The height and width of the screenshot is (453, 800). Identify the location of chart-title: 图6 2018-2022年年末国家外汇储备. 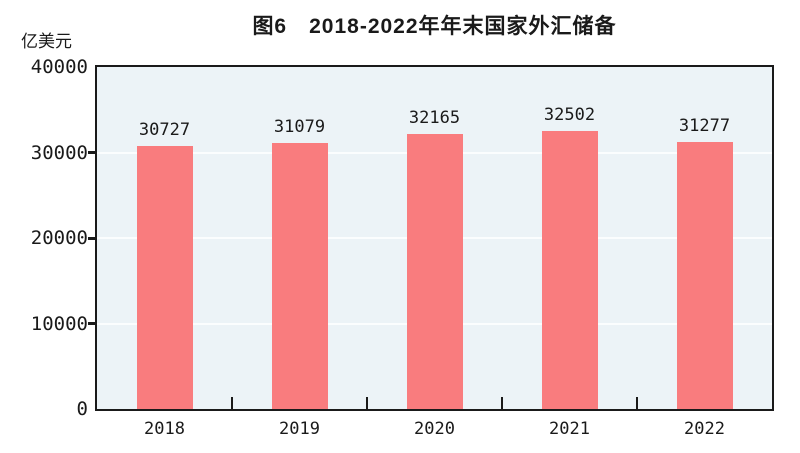
(434, 26).